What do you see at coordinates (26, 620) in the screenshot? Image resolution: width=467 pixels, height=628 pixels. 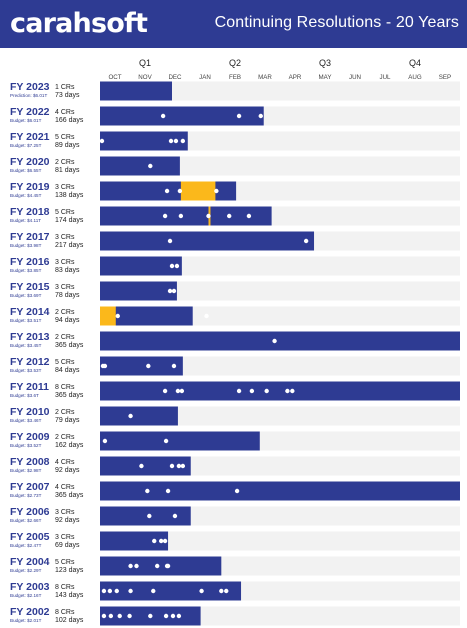 I see `budget-label: Budget: $2.01T` at bounding box center [26, 620].